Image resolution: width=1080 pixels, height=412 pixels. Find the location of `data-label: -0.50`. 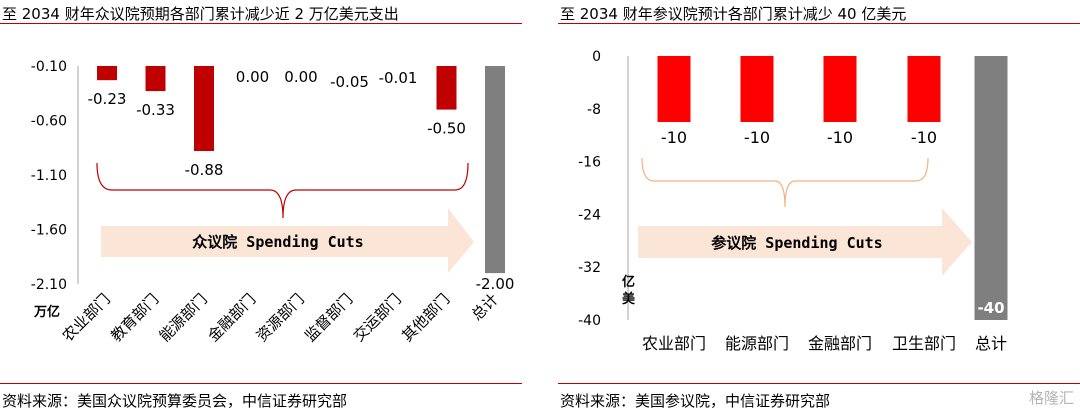

data-label: -0.50 is located at coordinates (446, 129).